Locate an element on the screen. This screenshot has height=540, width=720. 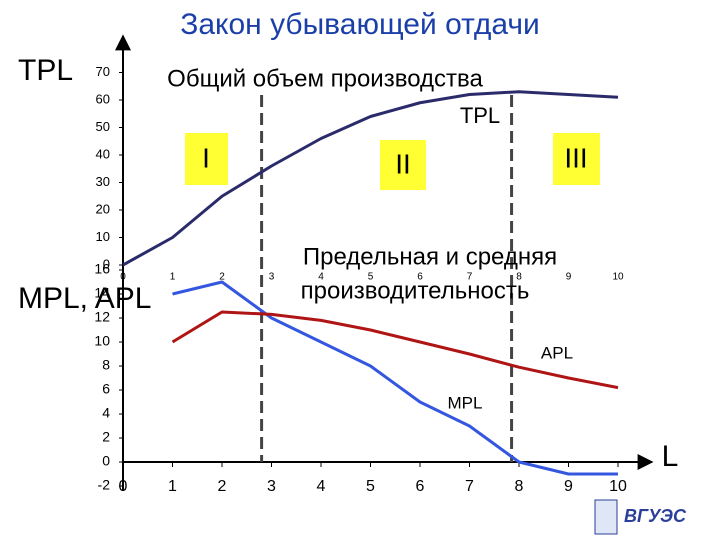
y-tick-label: 40 is located at coordinates (103, 153).